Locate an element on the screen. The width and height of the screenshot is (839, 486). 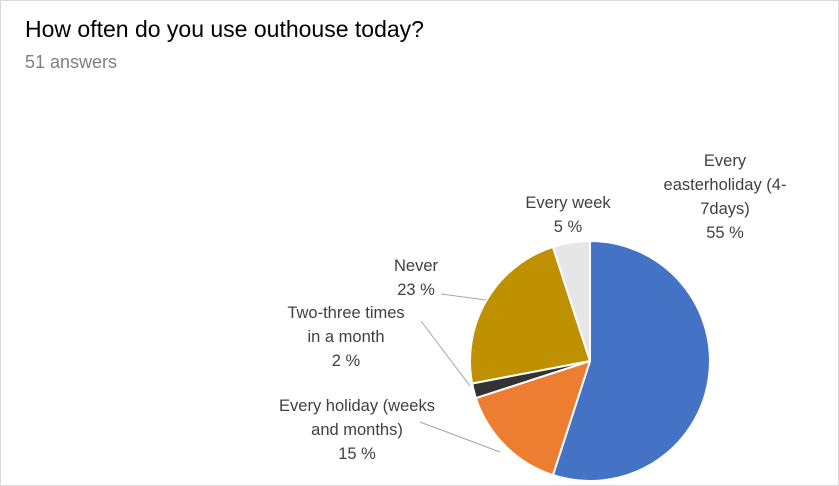
slice-name-line: and months) is located at coordinates (357, 430).